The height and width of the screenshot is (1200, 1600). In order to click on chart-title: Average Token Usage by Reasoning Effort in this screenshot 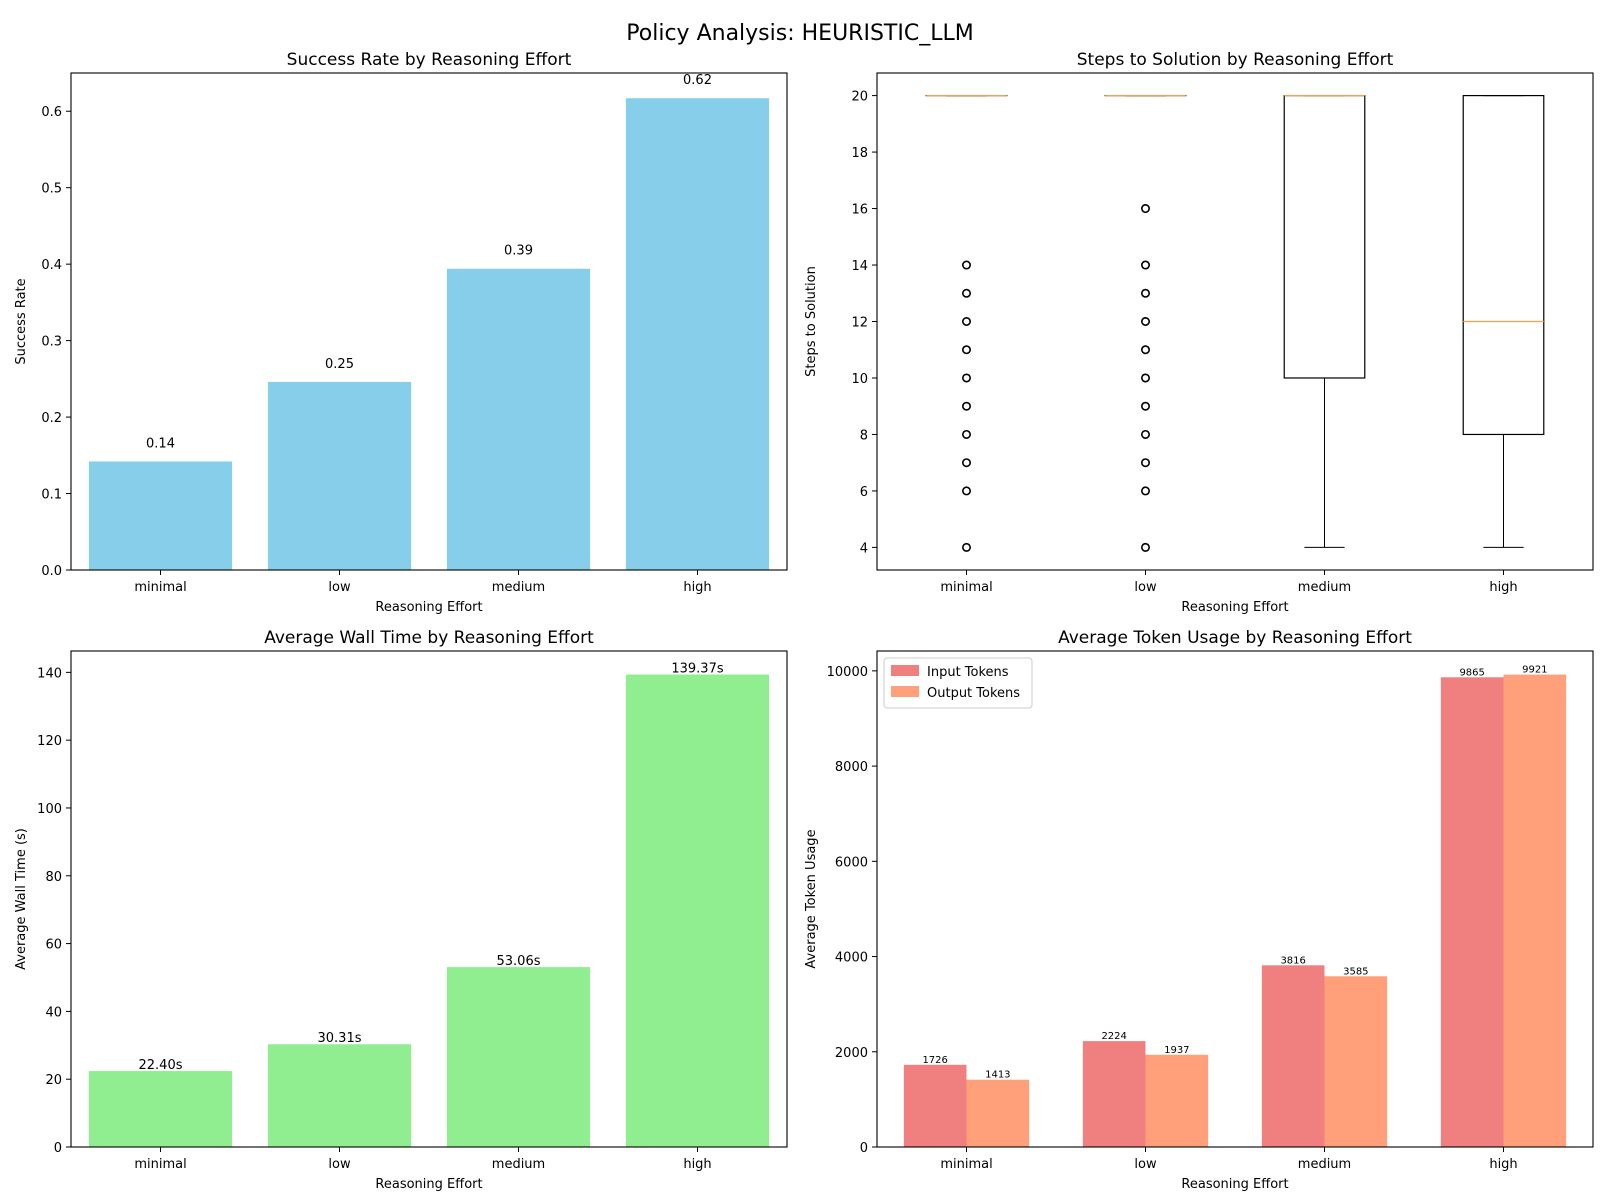, I will do `click(1235, 638)`.